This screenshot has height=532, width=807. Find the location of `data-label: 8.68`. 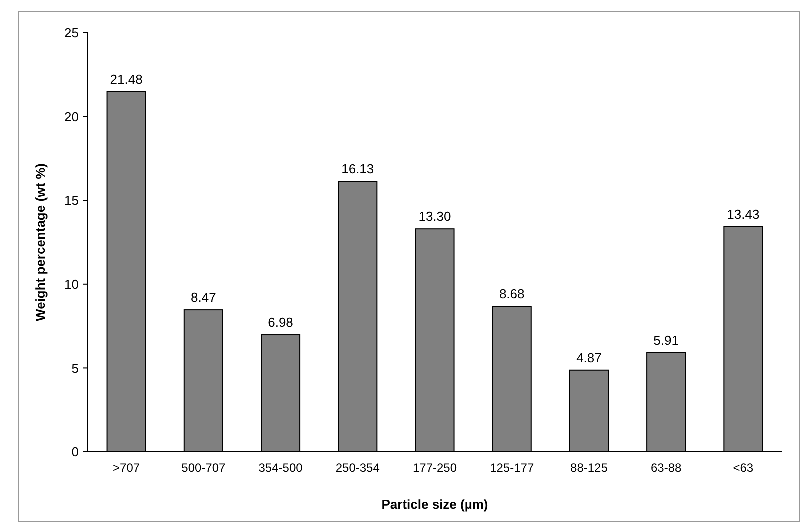

data-label: 8.68 is located at coordinates (512, 294).